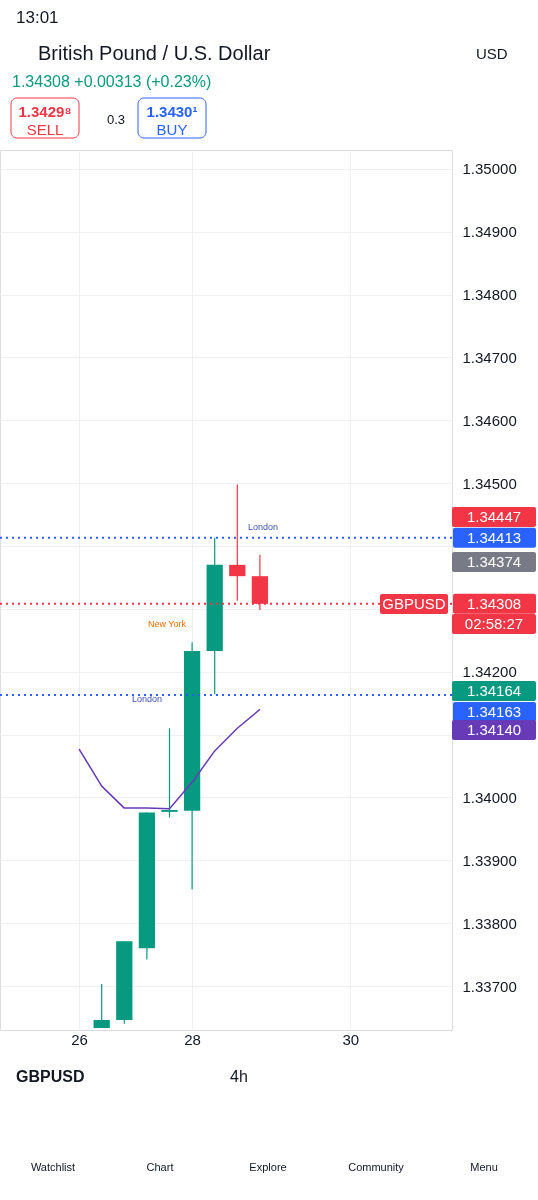 The width and height of the screenshot is (538, 1200). I want to click on text: 1.34164, so click(494, 690).